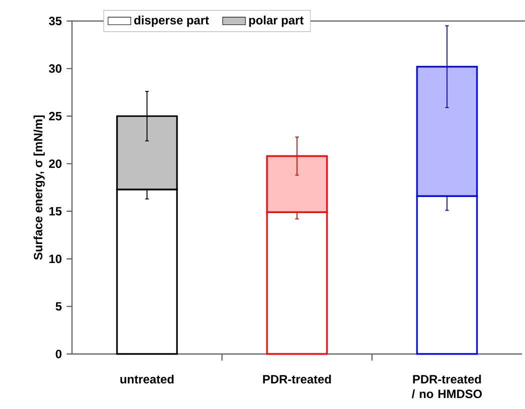  What do you see at coordinates (147, 379) in the screenshot?
I see `x-tick-label: untreated` at bounding box center [147, 379].